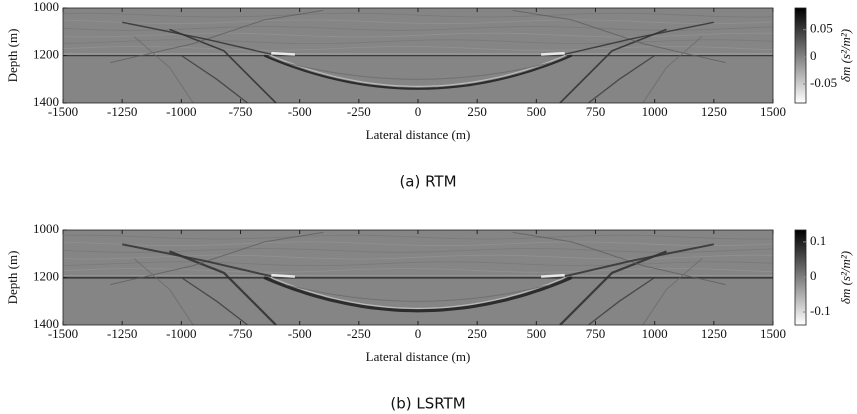  What do you see at coordinates (820, 310) in the screenshot?
I see `colorbar-tick-label: -0.1` at bounding box center [820, 310].